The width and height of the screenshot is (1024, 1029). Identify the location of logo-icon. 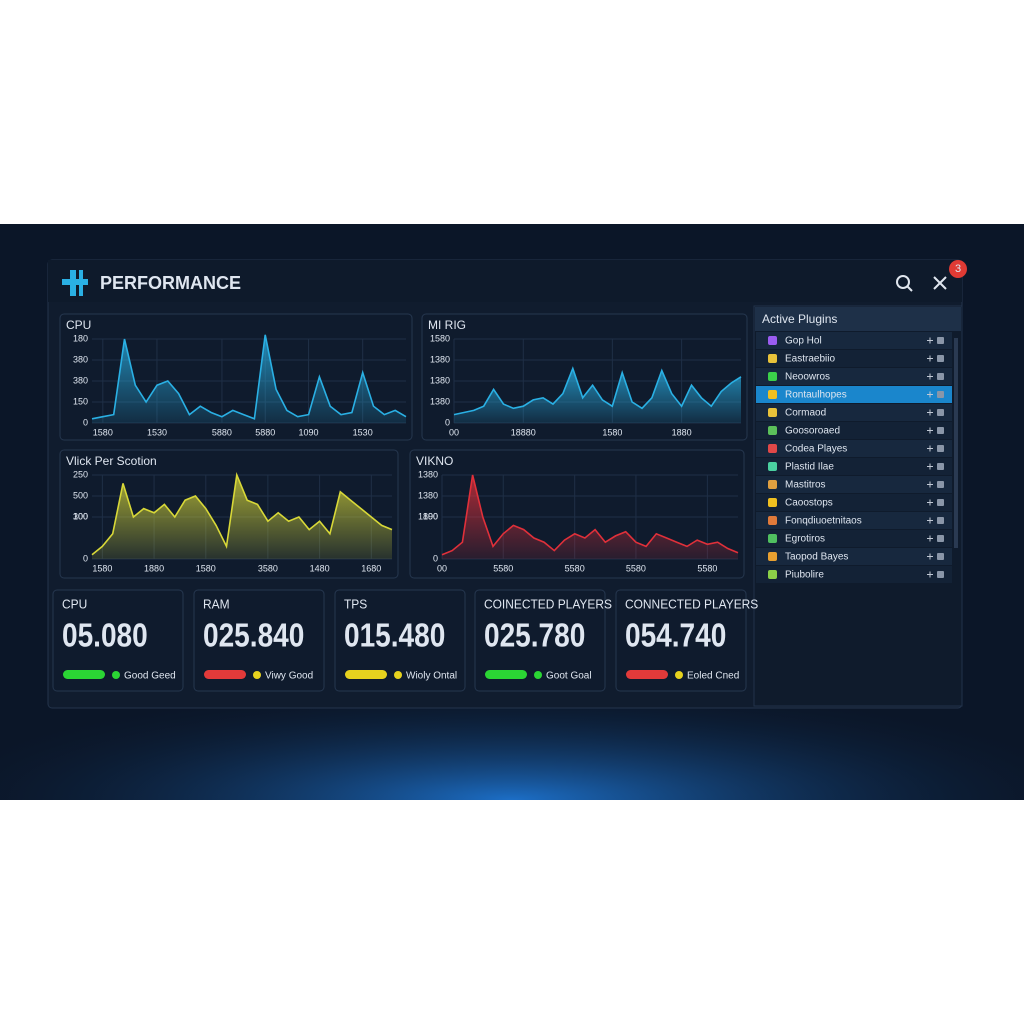
(75, 283).